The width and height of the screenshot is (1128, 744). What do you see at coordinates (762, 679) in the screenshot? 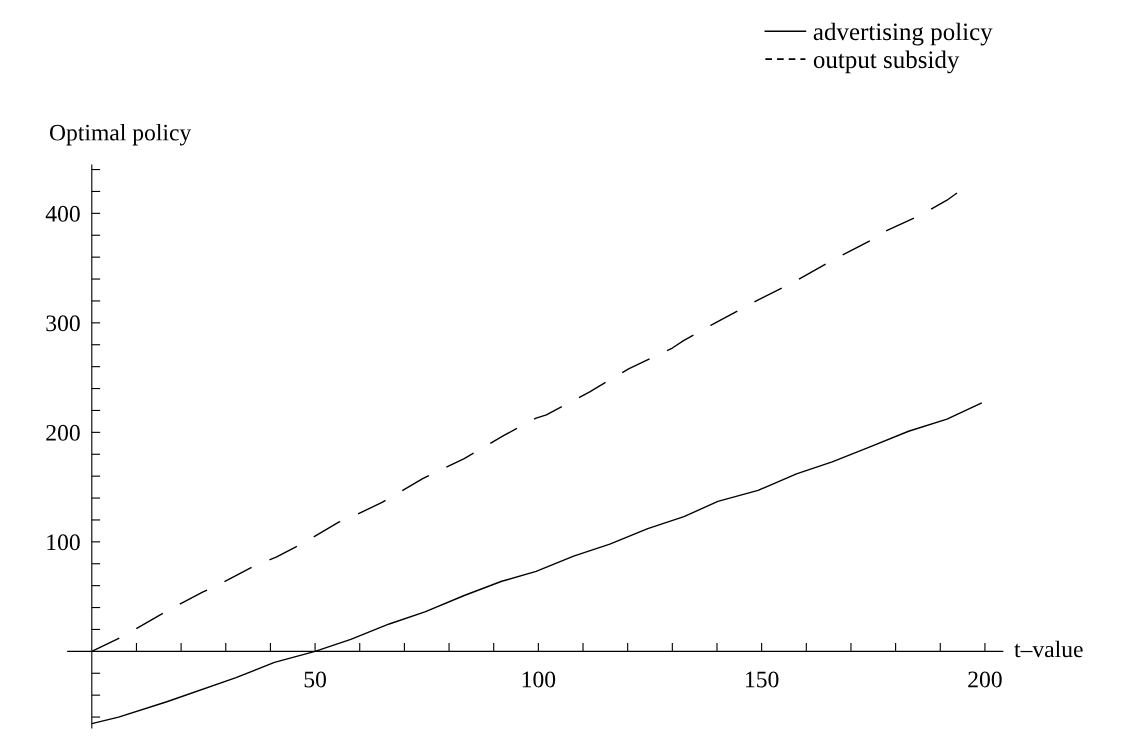
I see `x-tick-label: 150` at bounding box center [762, 679].